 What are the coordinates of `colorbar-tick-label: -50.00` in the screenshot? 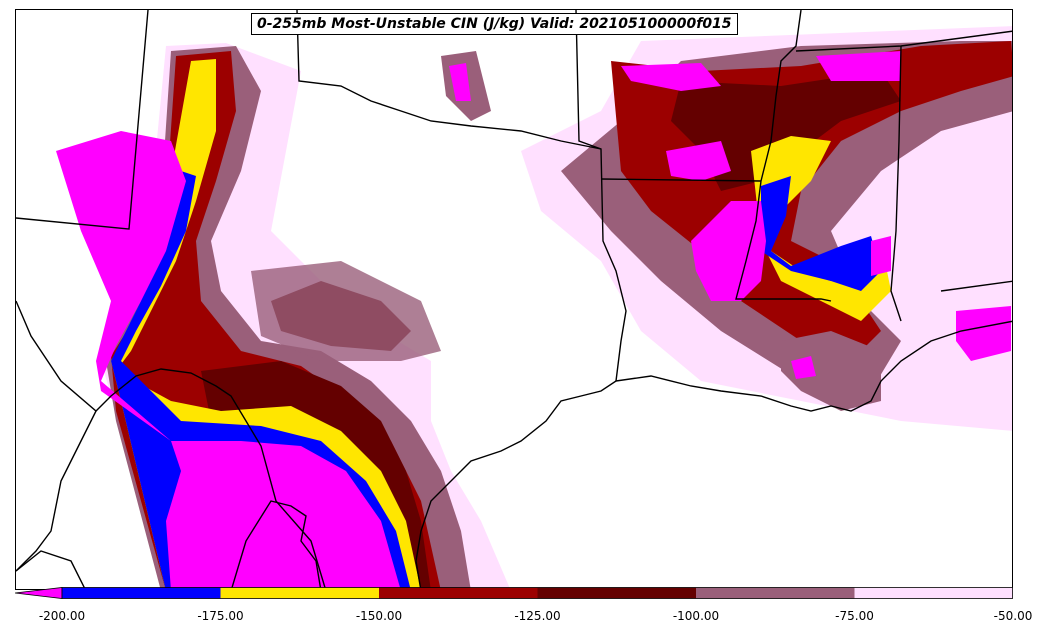 It's located at (1013, 616).